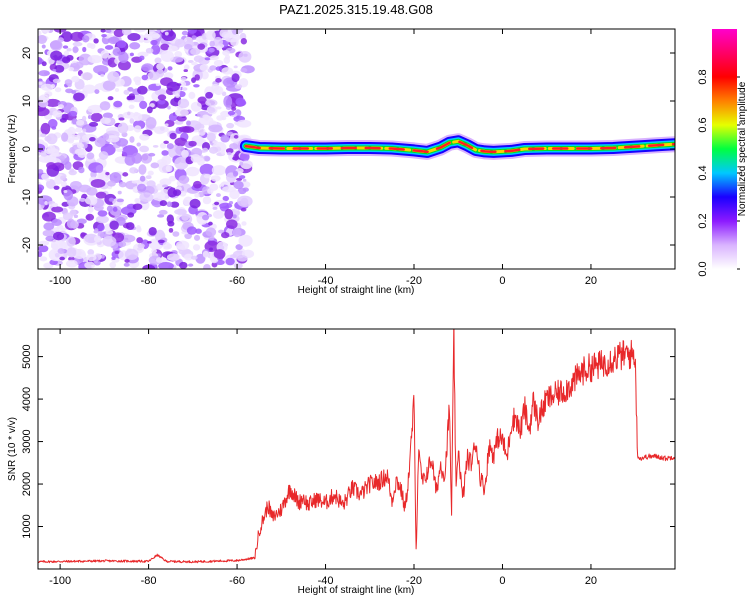 This screenshot has width=750, height=600. I want to click on frequency-ridge, so click(456, 146).